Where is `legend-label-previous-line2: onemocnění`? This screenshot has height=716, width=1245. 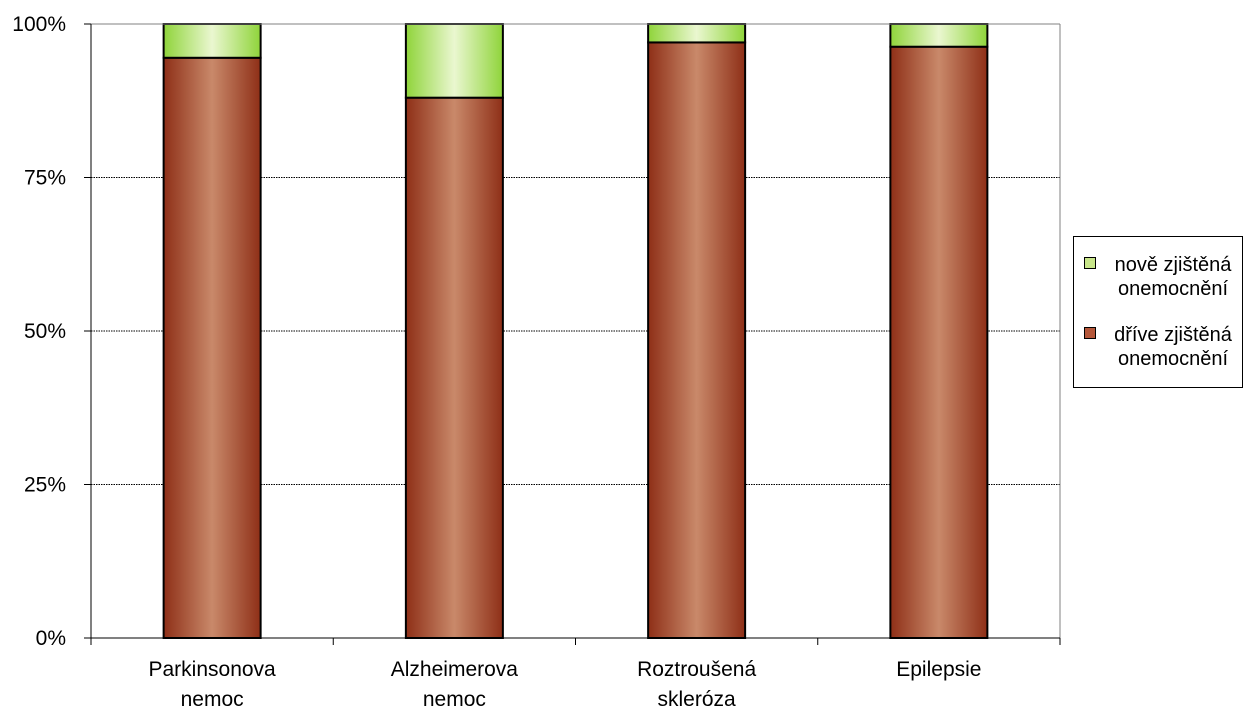 legend-label-previous-line2: onemocnění is located at coordinates (1173, 359).